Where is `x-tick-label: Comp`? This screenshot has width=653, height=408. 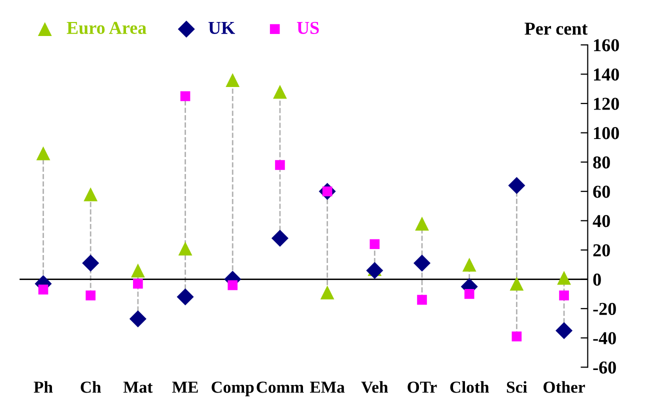 x-tick-label: Comp is located at coordinates (233, 389).